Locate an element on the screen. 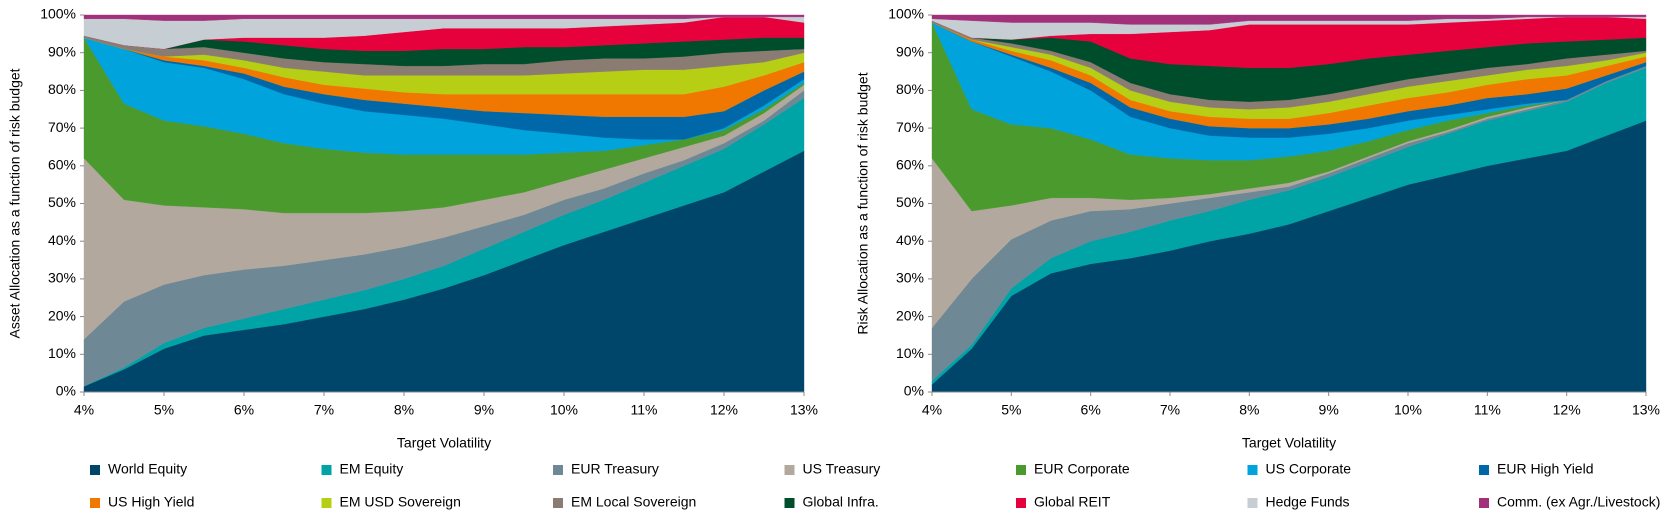  legend-label: EUR High Yield is located at coordinates (1545, 469).